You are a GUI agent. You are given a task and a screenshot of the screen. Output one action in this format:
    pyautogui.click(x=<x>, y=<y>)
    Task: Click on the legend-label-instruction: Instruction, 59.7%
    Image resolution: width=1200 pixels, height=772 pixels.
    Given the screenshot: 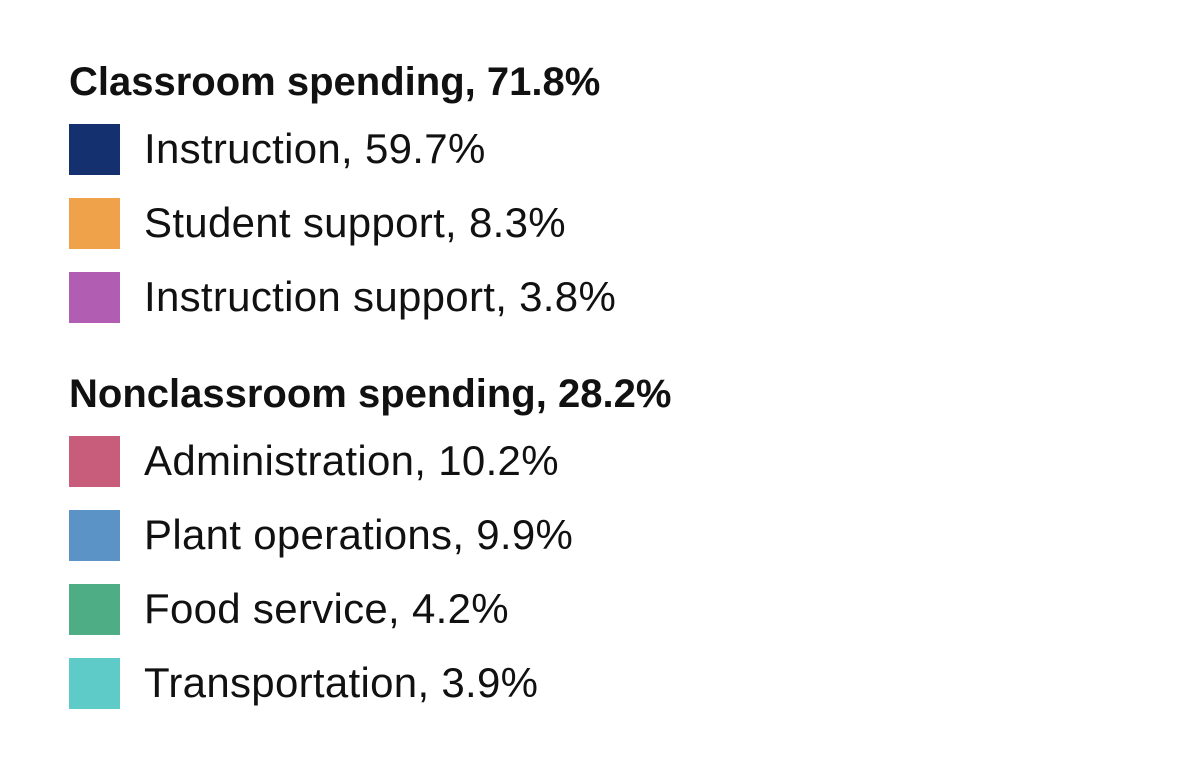 What is the action you would take?
    pyautogui.click(x=315, y=148)
    